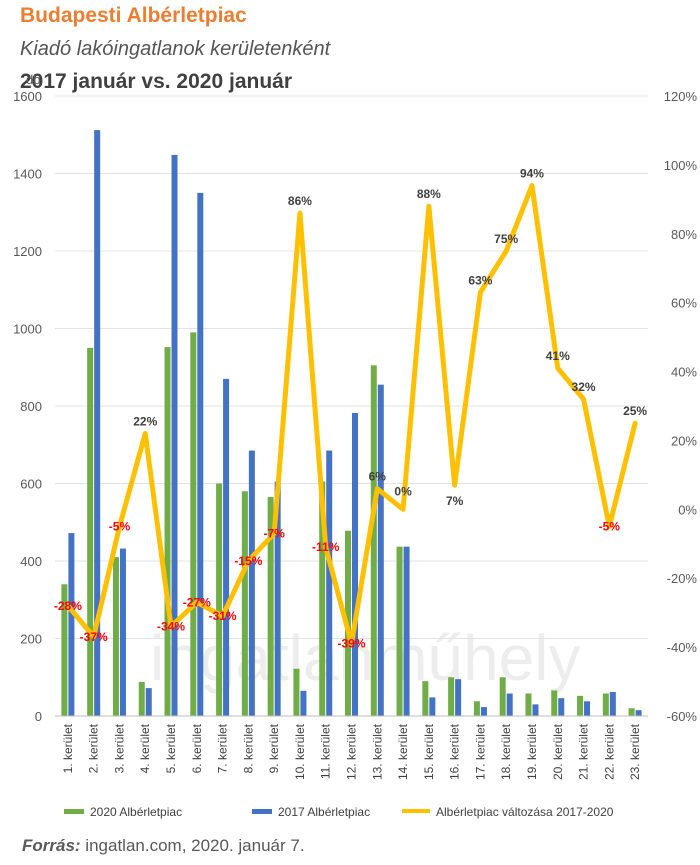  What do you see at coordinates (351, 644) in the screenshot?
I see `data-label: -39%` at bounding box center [351, 644].